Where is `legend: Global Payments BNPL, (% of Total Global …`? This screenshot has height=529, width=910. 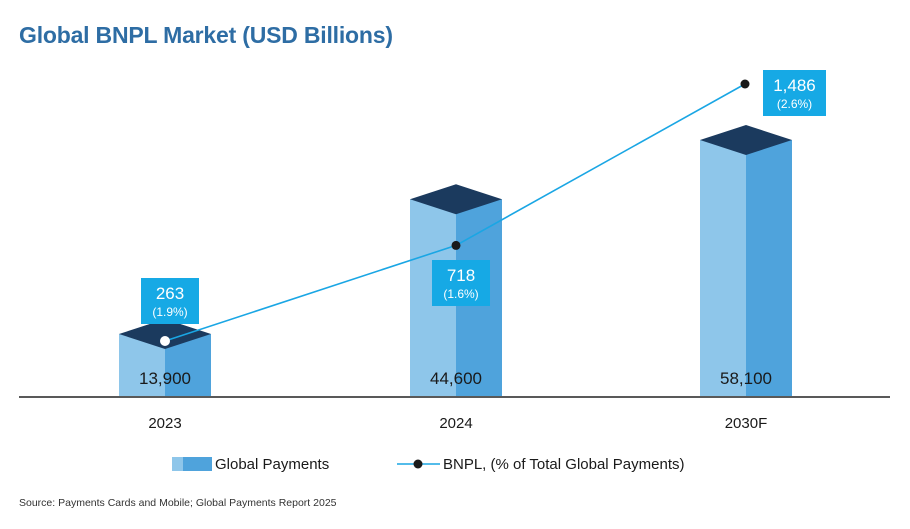 legend: Global Payments BNPL, (% of Total Global … is located at coordinates (428, 464).